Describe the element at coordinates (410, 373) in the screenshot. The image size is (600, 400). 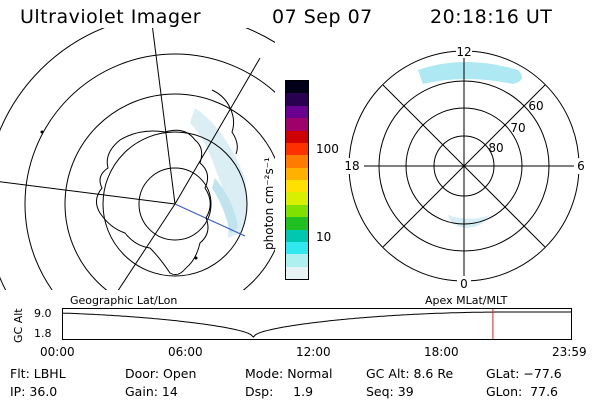
I see `gc-alt-info: GC Alt: 8.6 Re` at that location.